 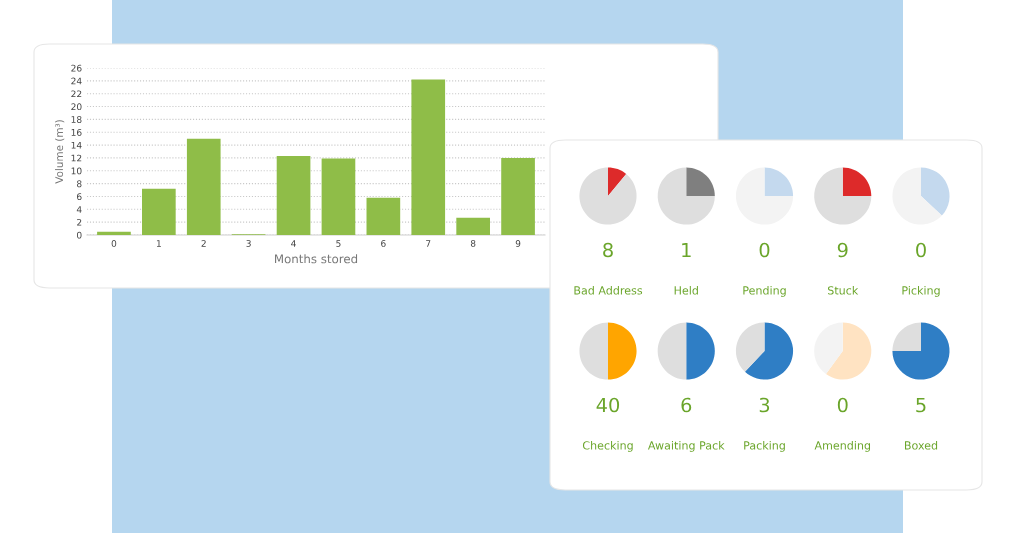 What do you see at coordinates (79, 222) in the screenshot?
I see `y-tick-label: 2` at bounding box center [79, 222].